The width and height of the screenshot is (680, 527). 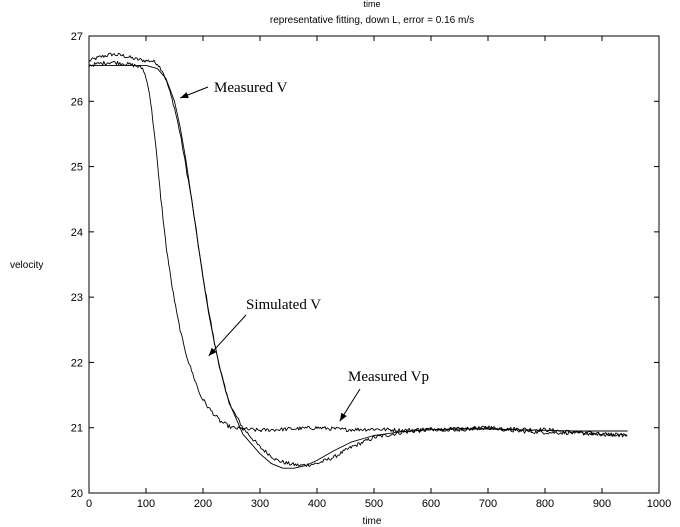 What do you see at coordinates (372, 521) in the screenshot?
I see `x-axis-label: time` at bounding box center [372, 521].